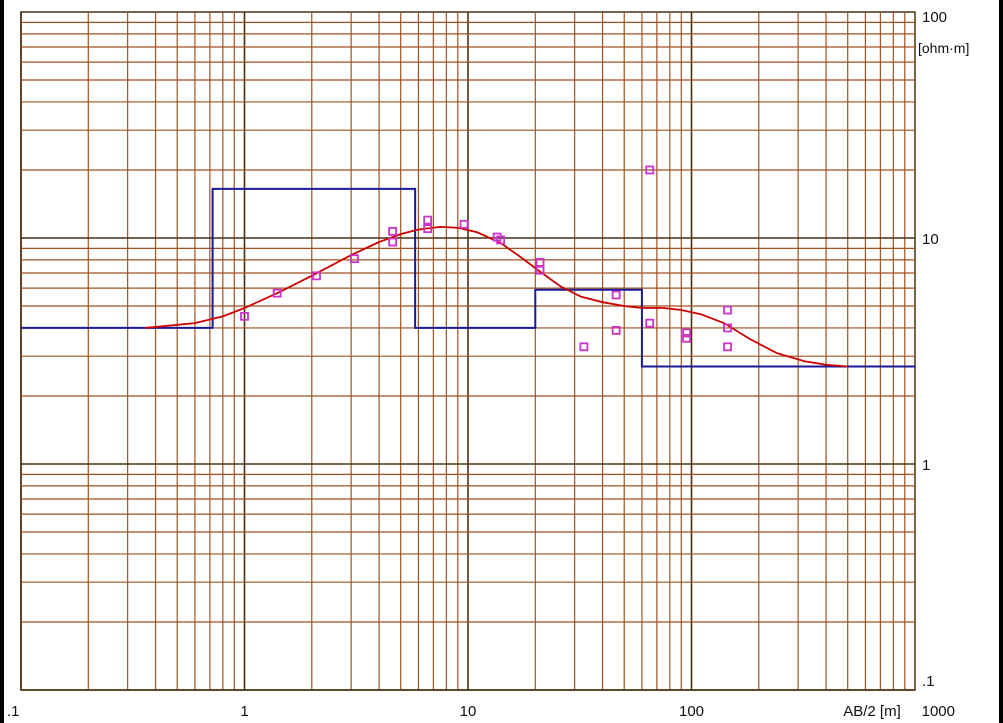 The image size is (1003, 723). I want to click on y-tick-label: 100, so click(934, 17).